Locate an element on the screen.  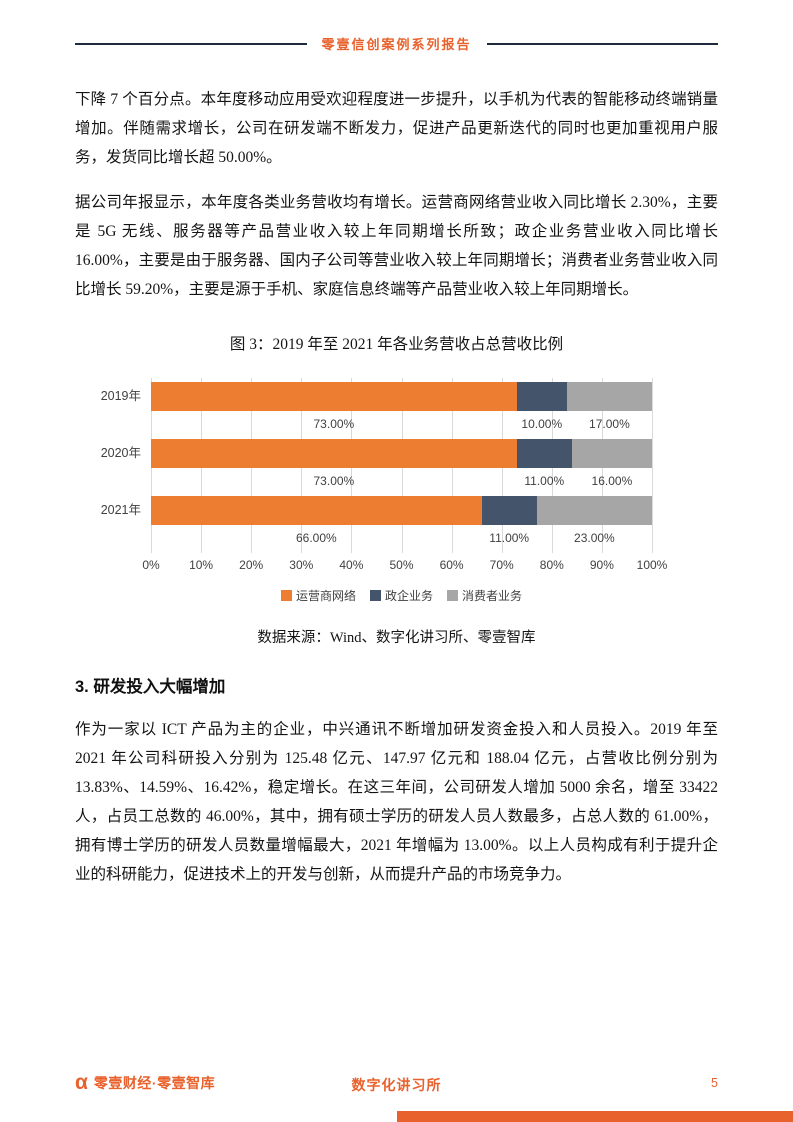
x-tick-label: 90% is located at coordinates (601, 565).